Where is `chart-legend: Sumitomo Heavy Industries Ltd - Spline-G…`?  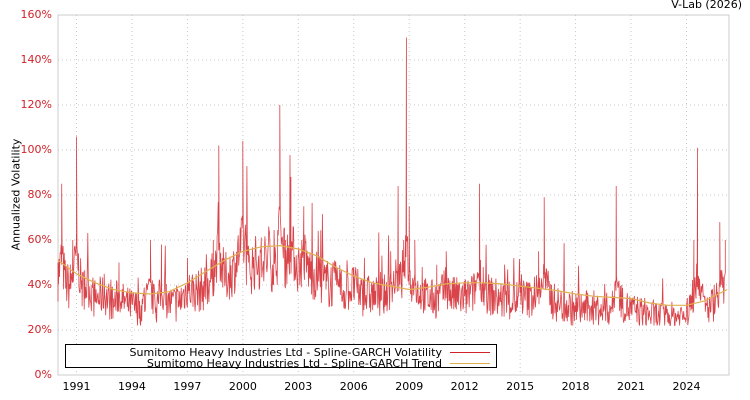
chart-legend: Sumitomo Heavy Industries Ltd - Spline-G… is located at coordinates (281, 357).